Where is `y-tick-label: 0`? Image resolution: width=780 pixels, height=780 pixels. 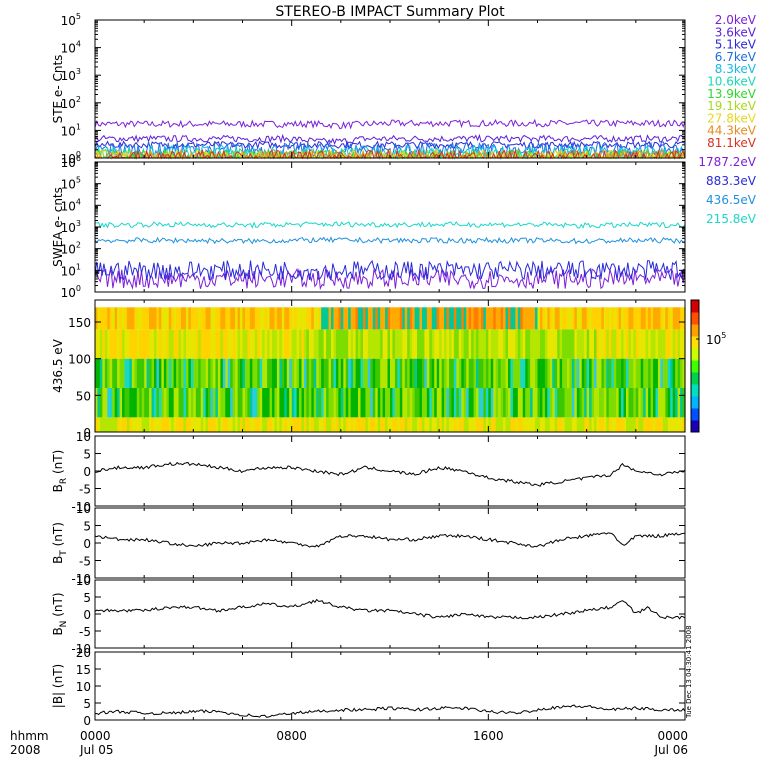 y-tick-label: 0 is located at coordinates (87, 472).